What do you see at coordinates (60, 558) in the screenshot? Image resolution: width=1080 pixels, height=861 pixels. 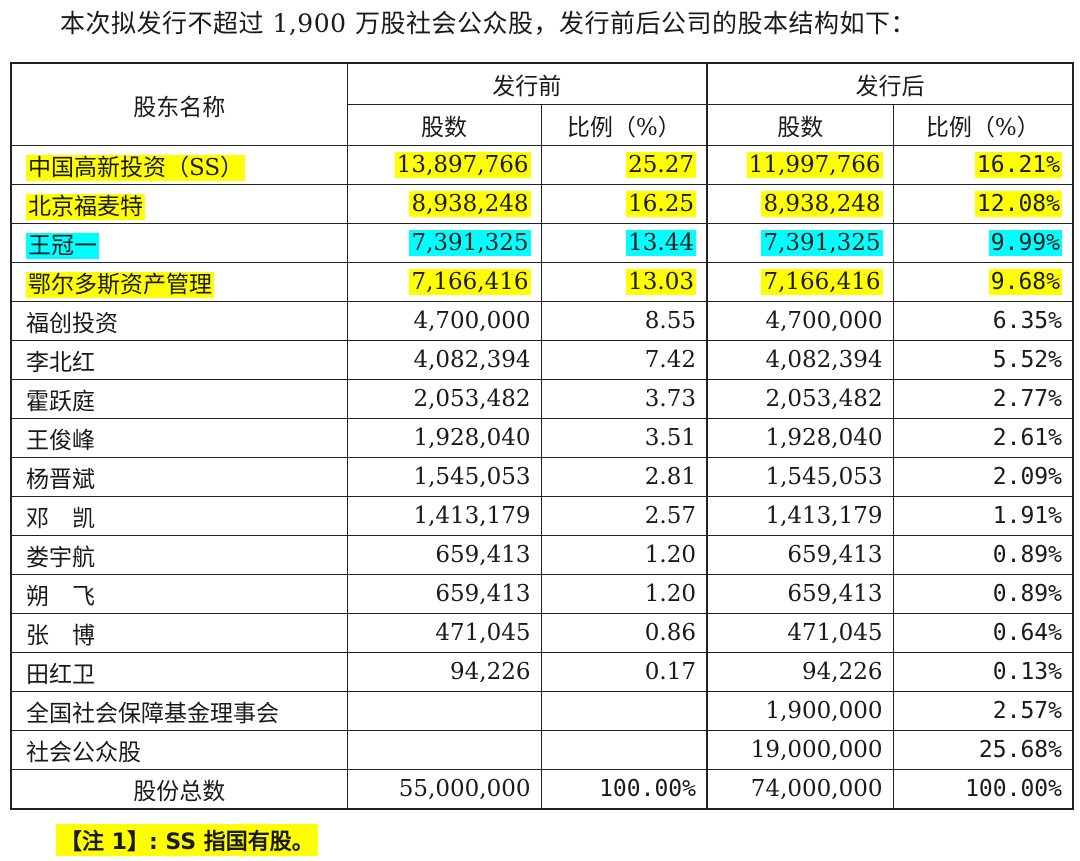 I see `shareholder-name-text: 娄宇航` at bounding box center [60, 558].